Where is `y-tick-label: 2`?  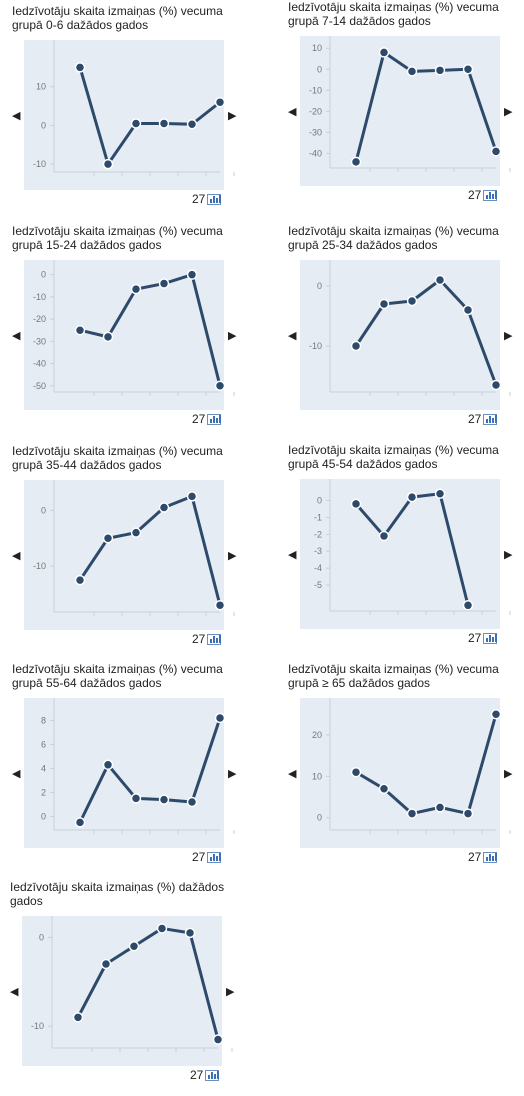 y-tick-label: 2 is located at coordinates (43, 792).